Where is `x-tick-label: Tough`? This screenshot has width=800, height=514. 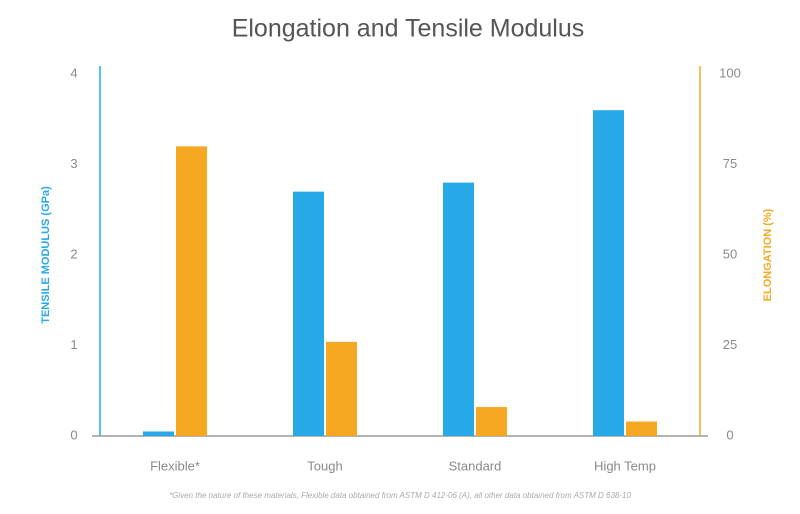
x-tick-label: Tough is located at coordinates (324, 465).